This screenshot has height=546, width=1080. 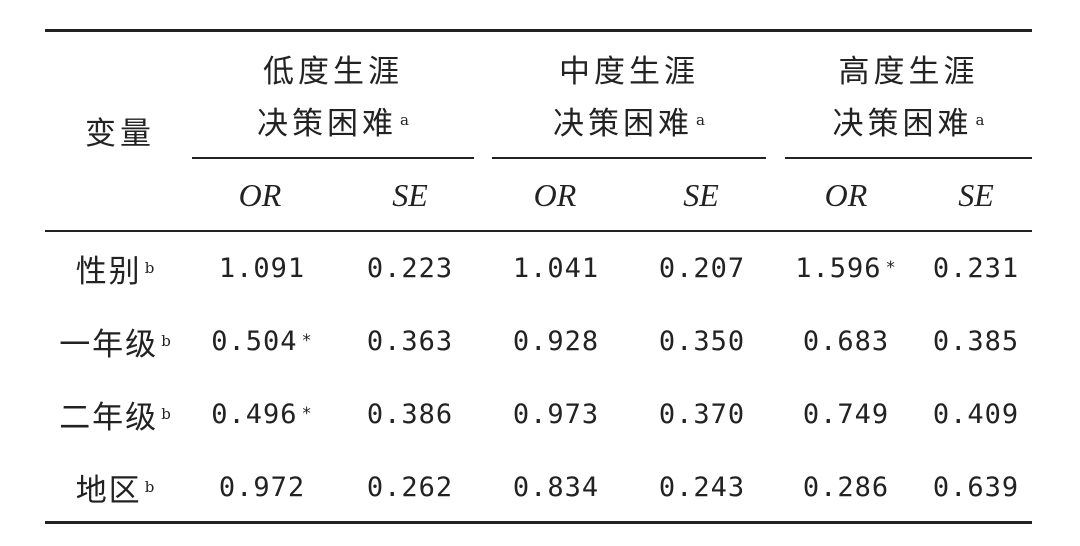 I want to click on value-text: 0.386, so click(x=410, y=414).